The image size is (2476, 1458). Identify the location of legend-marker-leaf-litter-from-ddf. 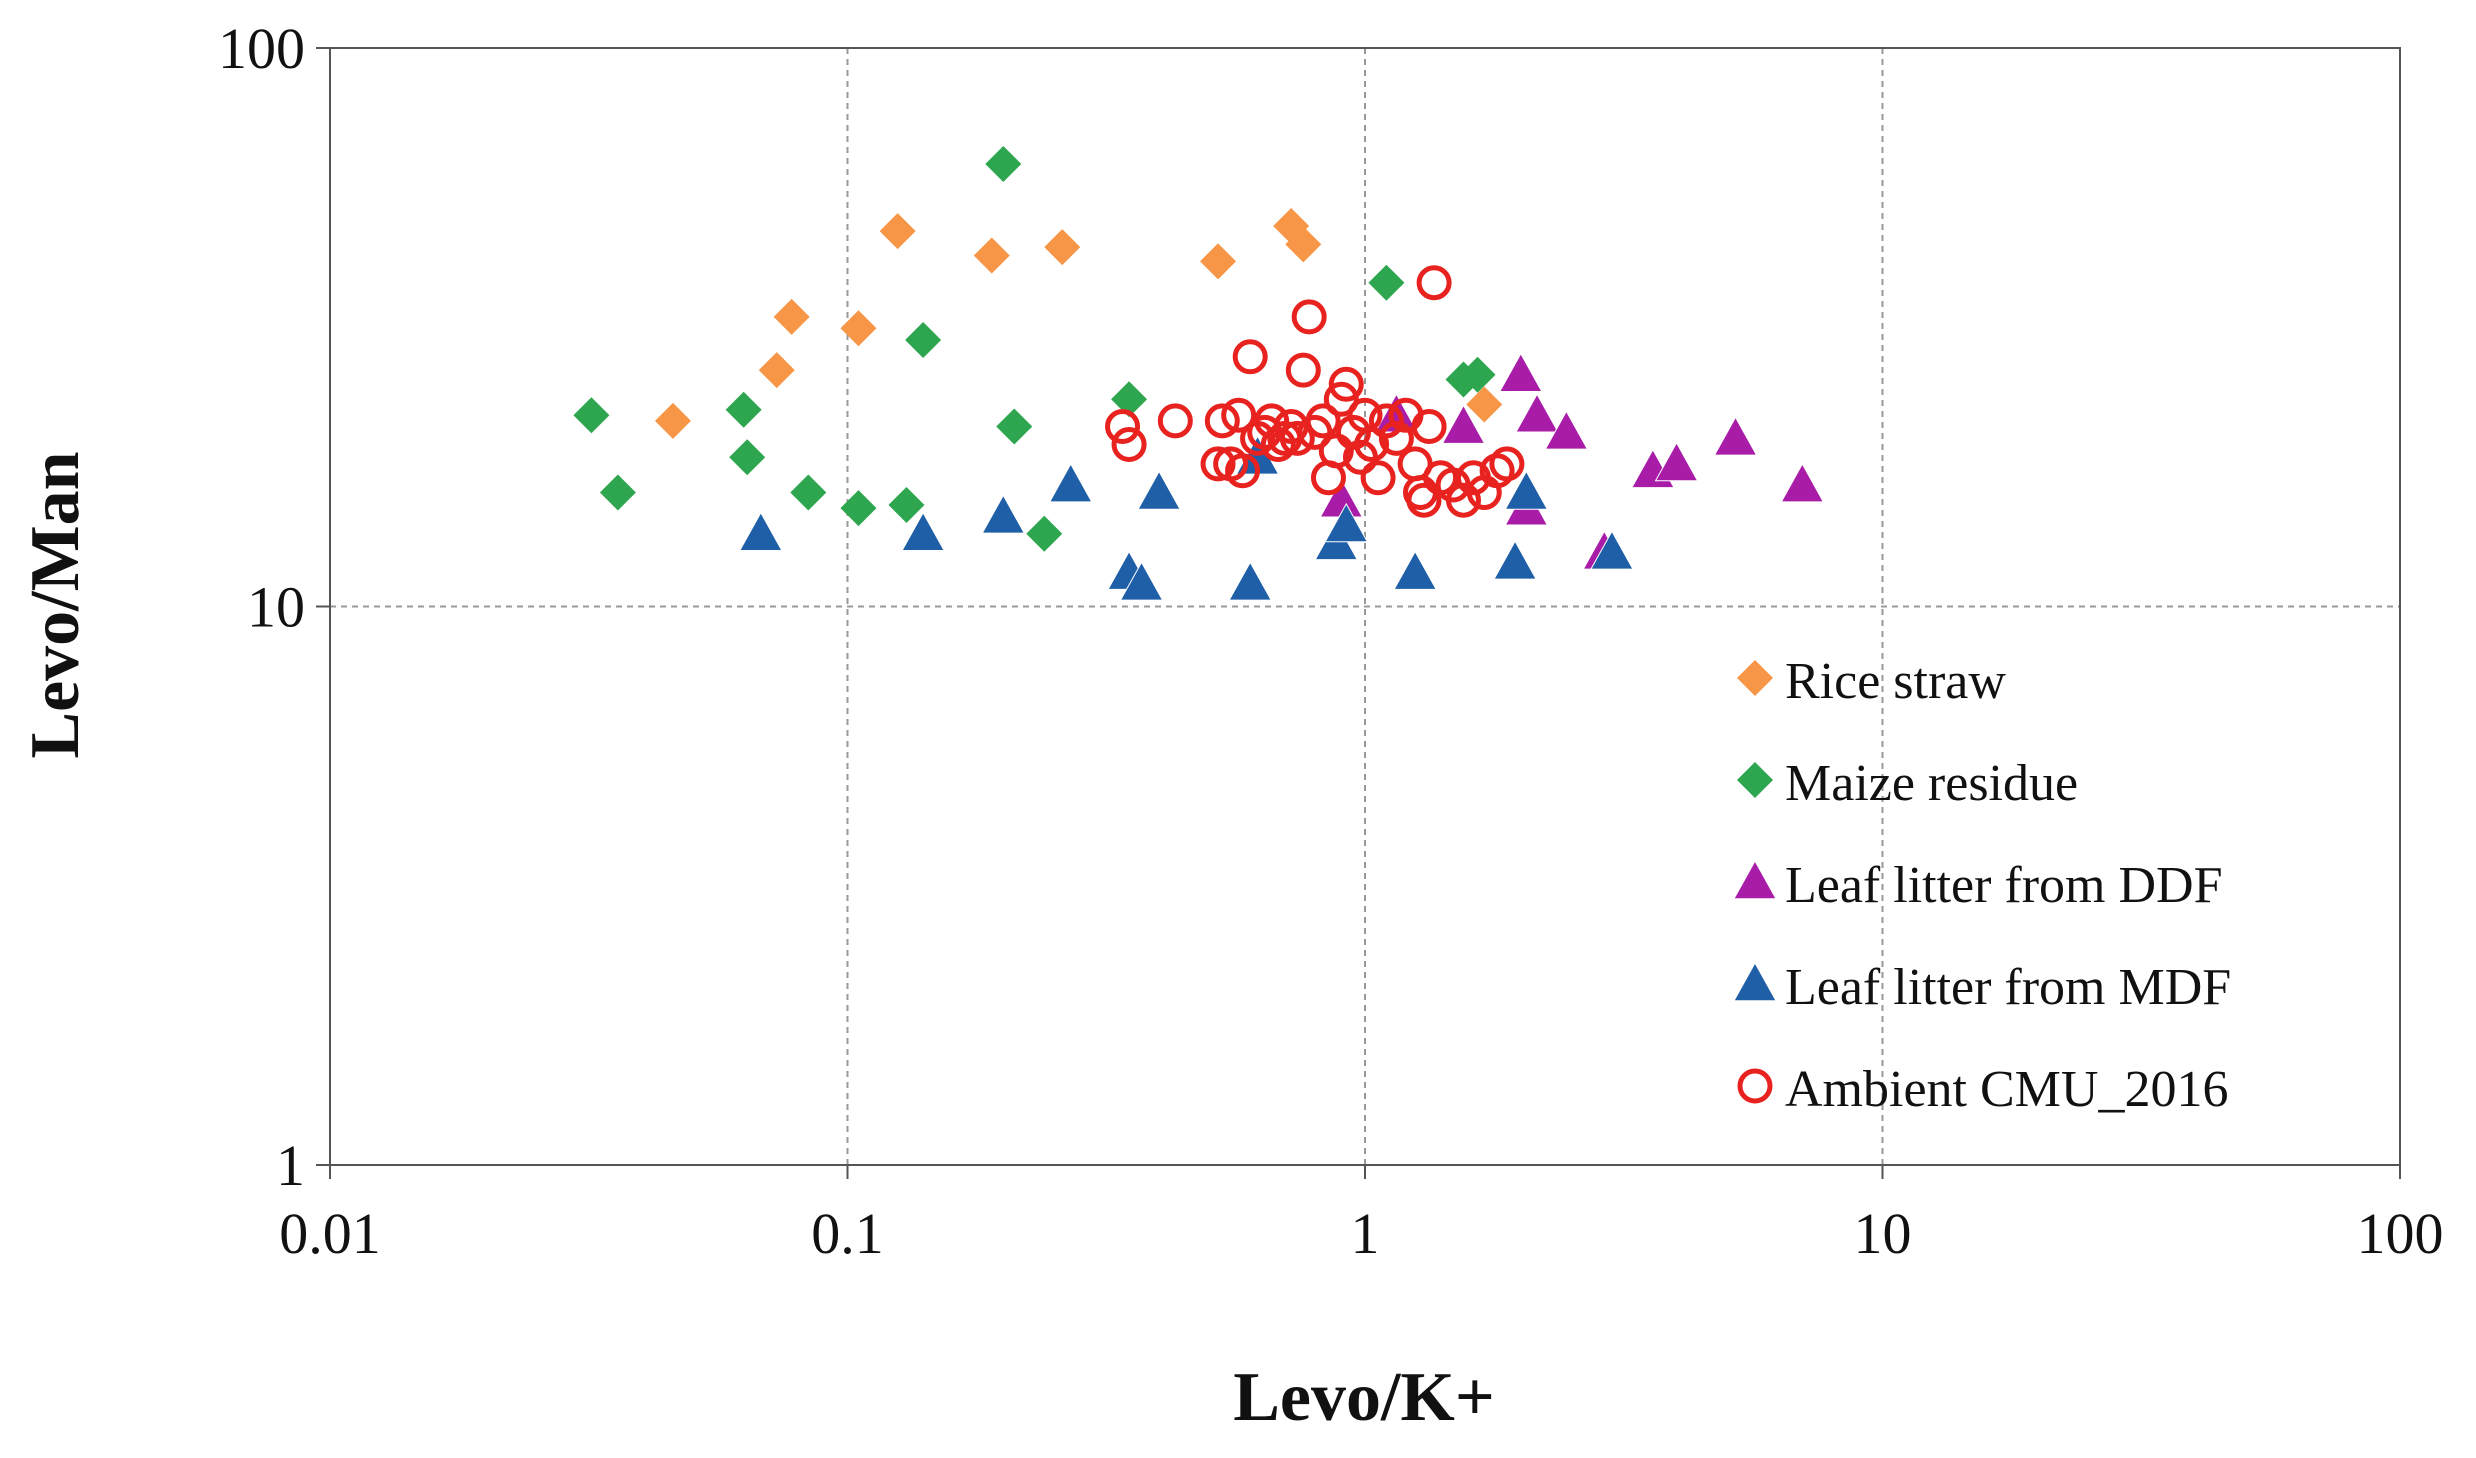
(1755, 879).